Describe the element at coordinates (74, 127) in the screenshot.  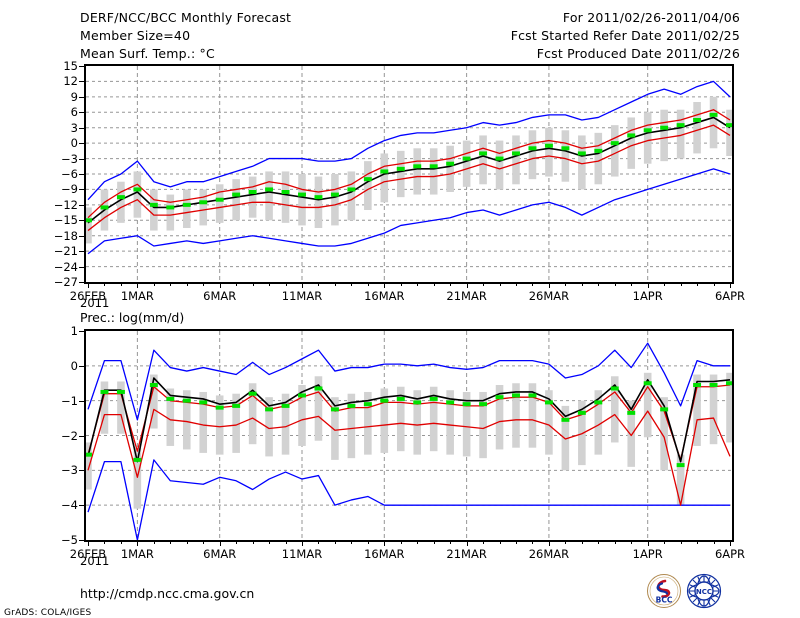
I see `temperature-y-tick-label: 3` at that location.